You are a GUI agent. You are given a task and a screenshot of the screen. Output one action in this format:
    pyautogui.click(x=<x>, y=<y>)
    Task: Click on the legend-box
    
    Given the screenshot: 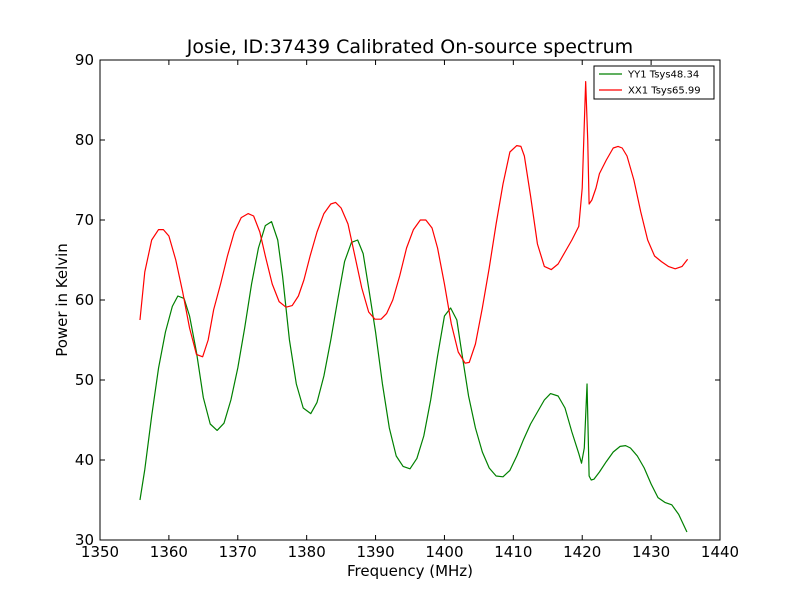 What is the action you would take?
    pyautogui.click(x=654, y=82)
    